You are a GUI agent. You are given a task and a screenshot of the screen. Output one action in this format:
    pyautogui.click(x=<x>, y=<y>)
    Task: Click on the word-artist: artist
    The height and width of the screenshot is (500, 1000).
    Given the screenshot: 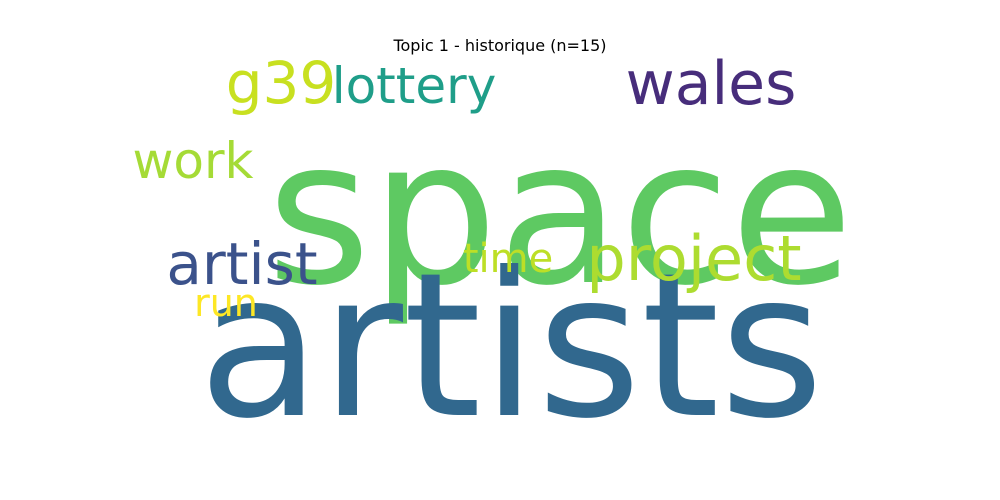 What is the action you would take?
    pyautogui.click(x=241, y=264)
    